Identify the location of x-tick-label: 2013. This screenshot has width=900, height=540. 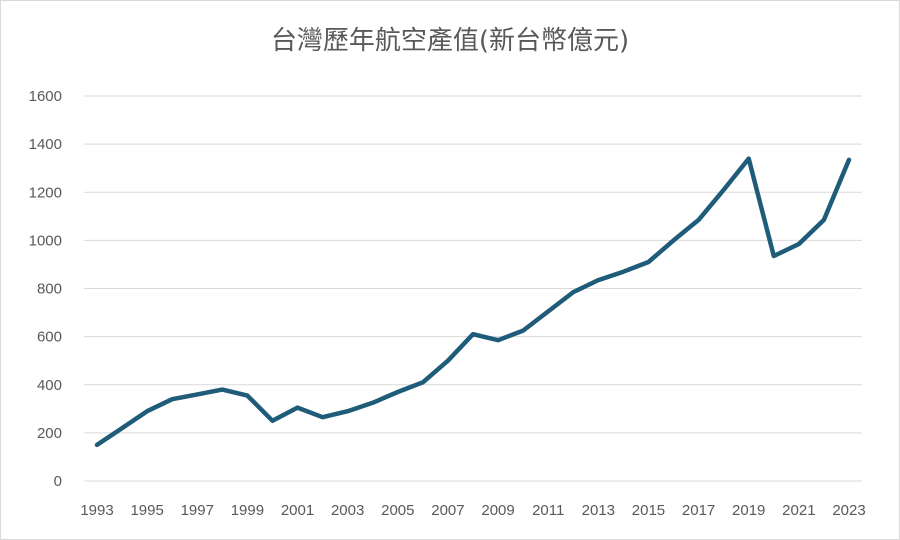
(598, 510).